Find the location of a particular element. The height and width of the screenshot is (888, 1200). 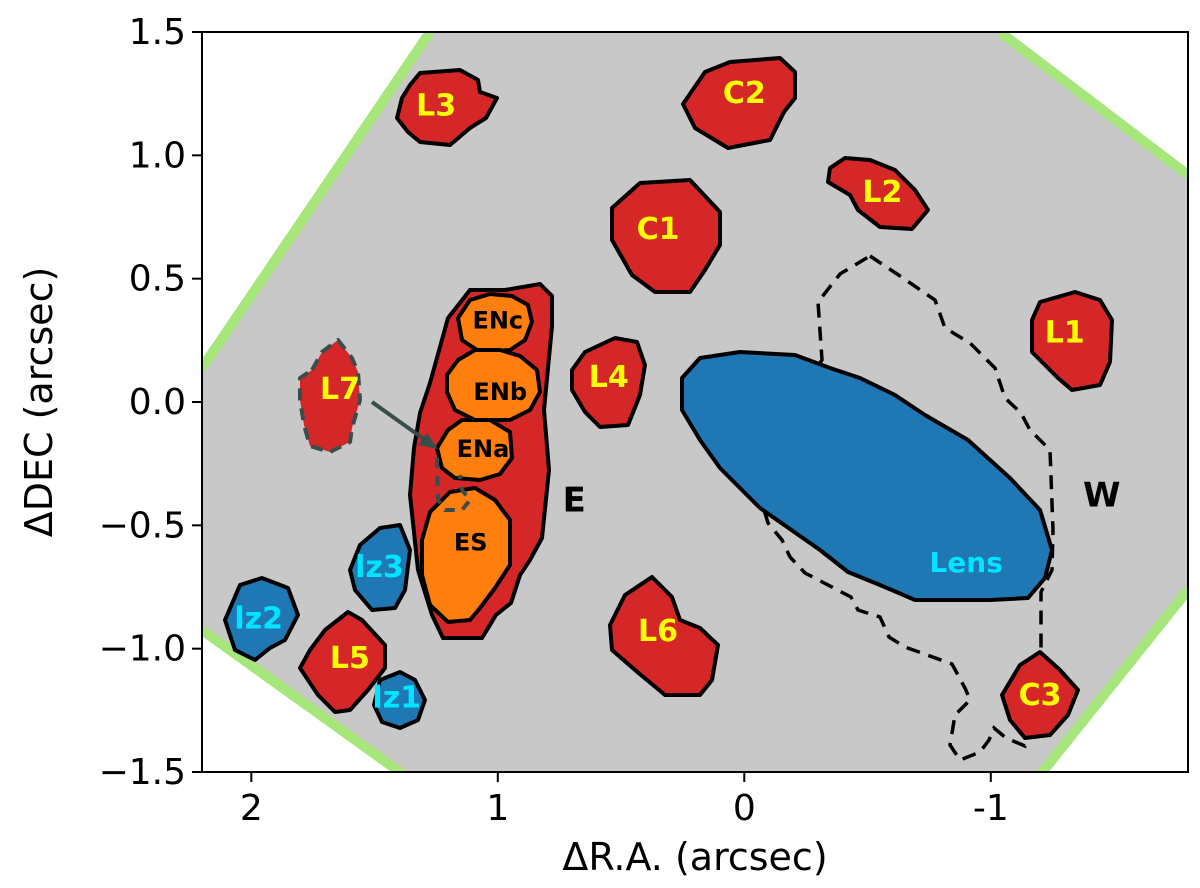

region-label-c2: C2 is located at coordinates (744, 93).